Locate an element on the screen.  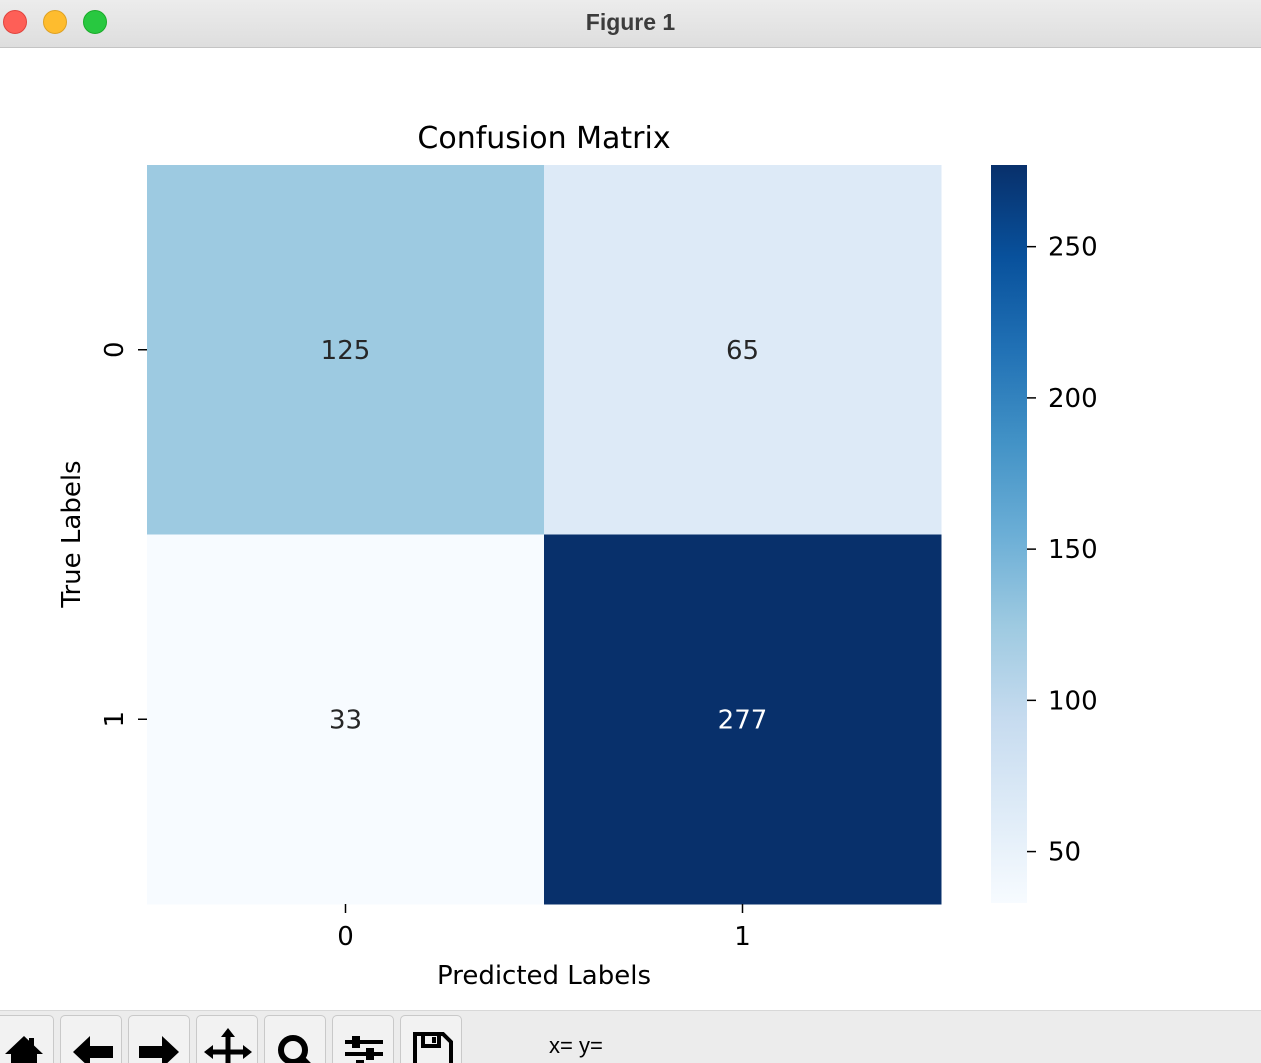
x-tick-label: 0 is located at coordinates (345, 937).